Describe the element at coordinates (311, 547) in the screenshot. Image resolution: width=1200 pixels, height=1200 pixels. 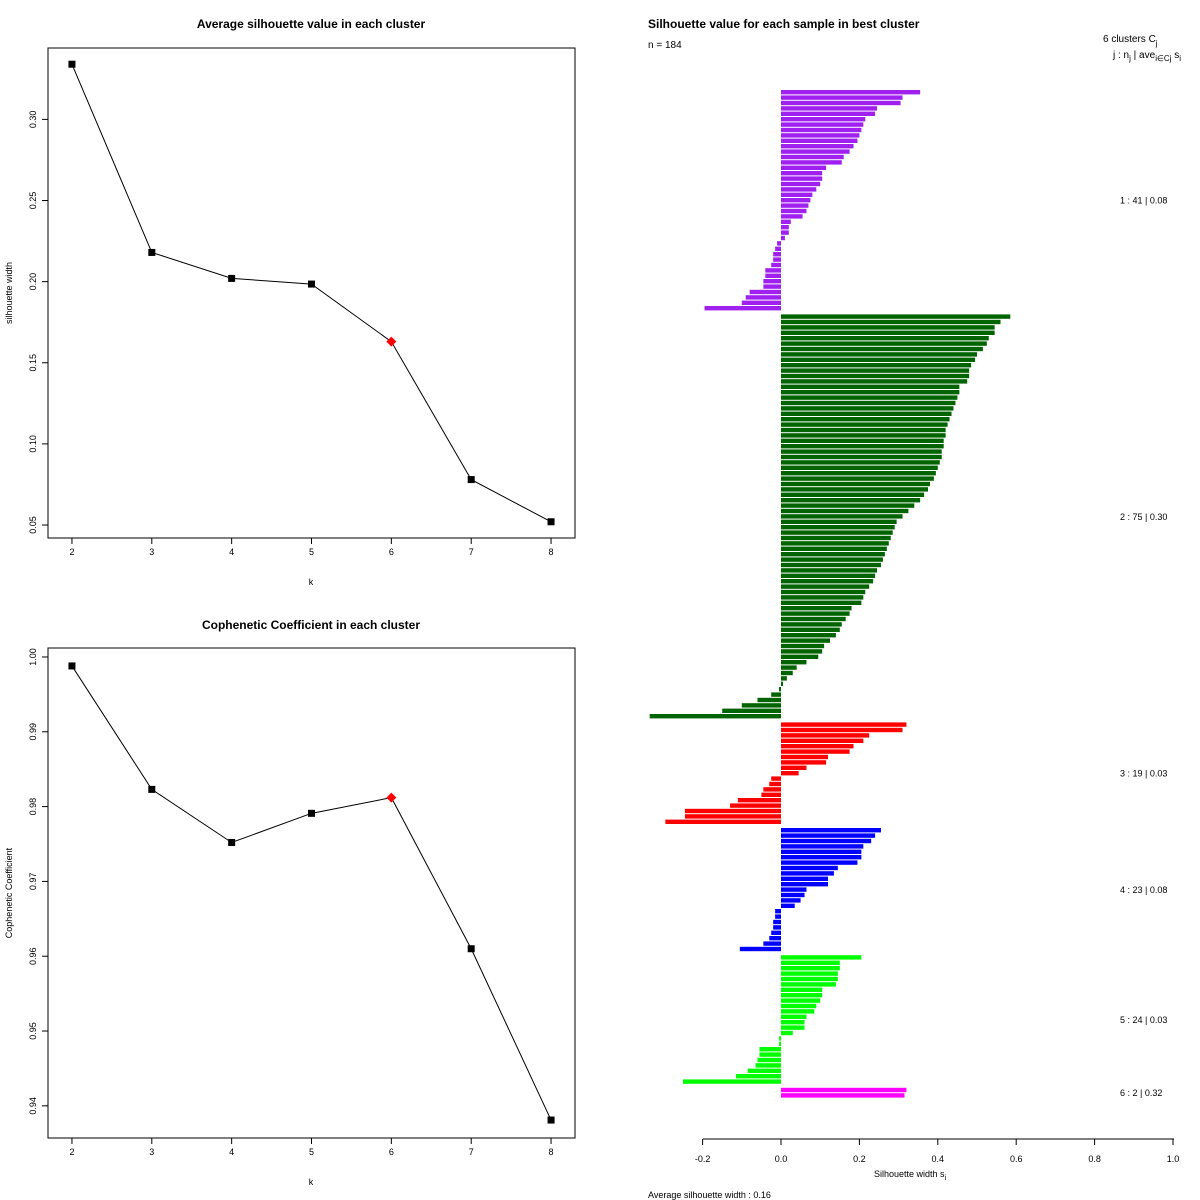
I see `avg-silhouette-x-axis: 2 3 4 5 6 7 8` at that location.